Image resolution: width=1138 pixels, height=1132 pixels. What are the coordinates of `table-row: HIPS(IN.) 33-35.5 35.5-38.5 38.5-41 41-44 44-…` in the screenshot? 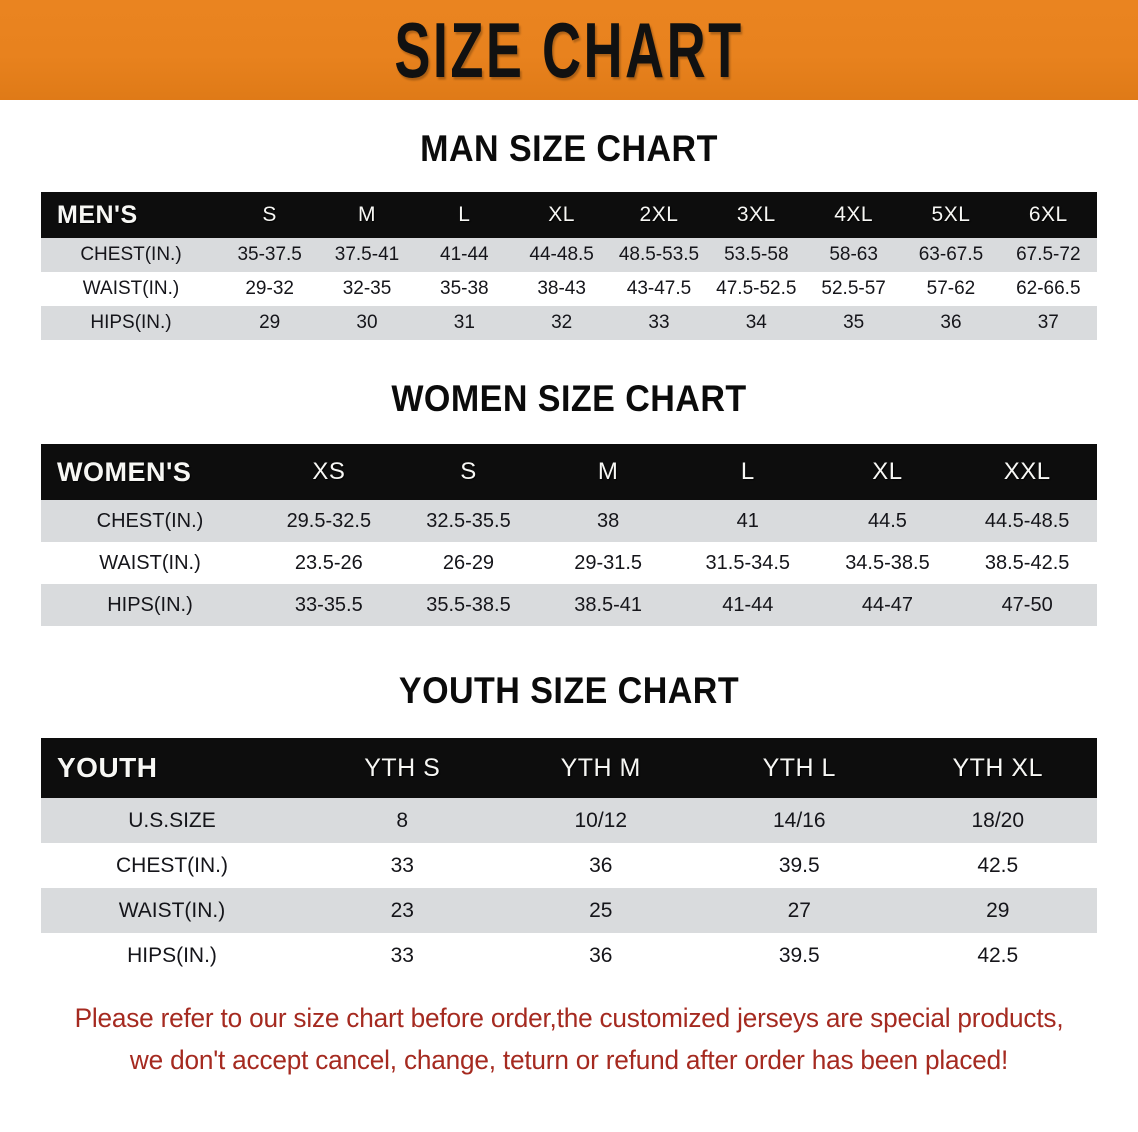 It's located at (569, 605).